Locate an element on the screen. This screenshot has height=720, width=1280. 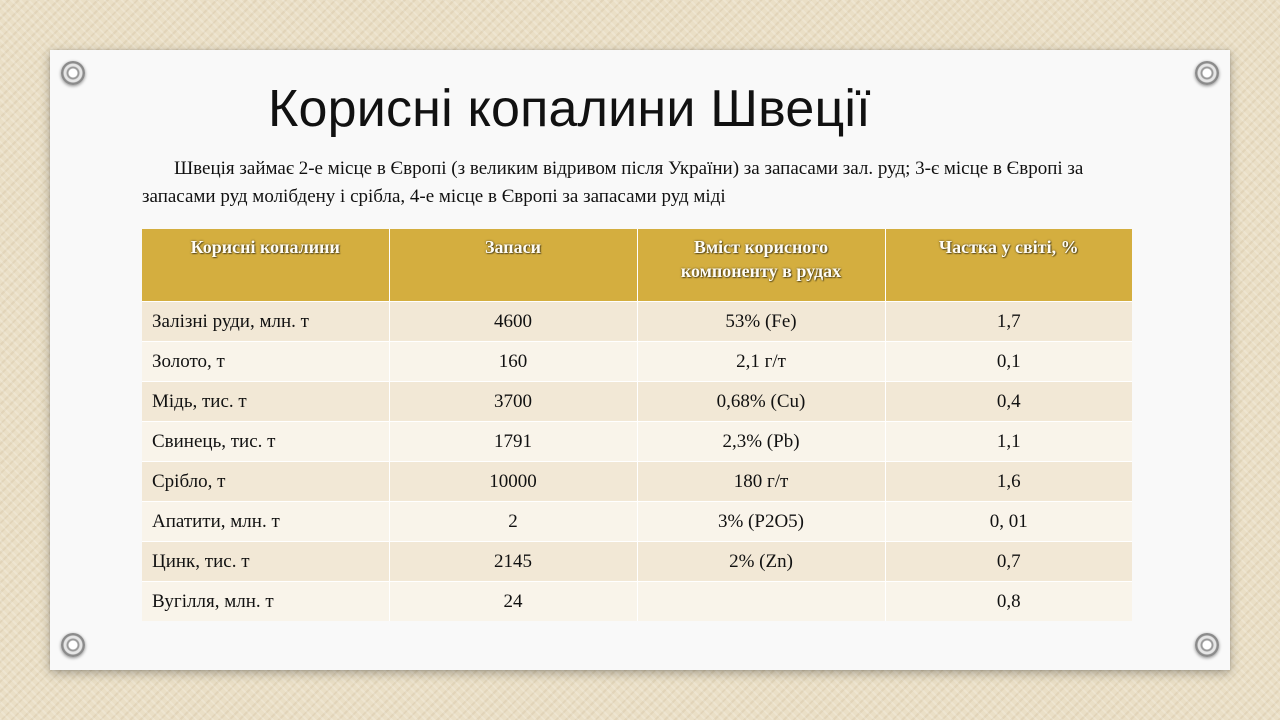
table-row: Свинець, тис. т 1791 2,3% (Pb) 1,1 is located at coordinates (637, 441).